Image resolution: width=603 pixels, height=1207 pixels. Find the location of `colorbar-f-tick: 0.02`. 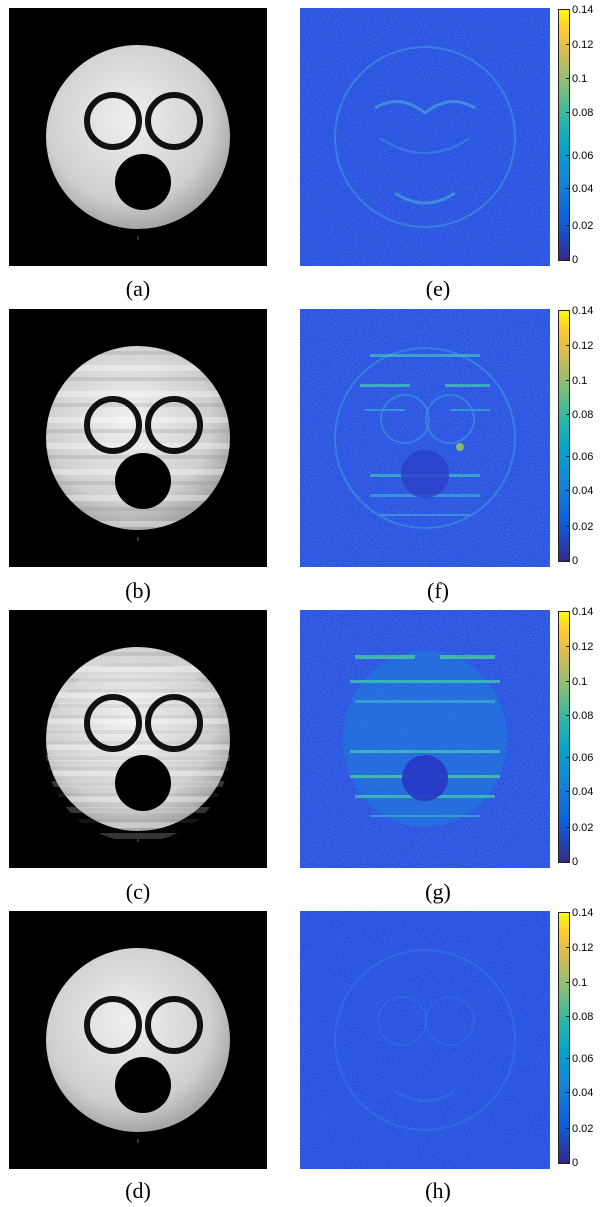

colorbar-f-tick: 0.02 is located at coordinates (579, 527).